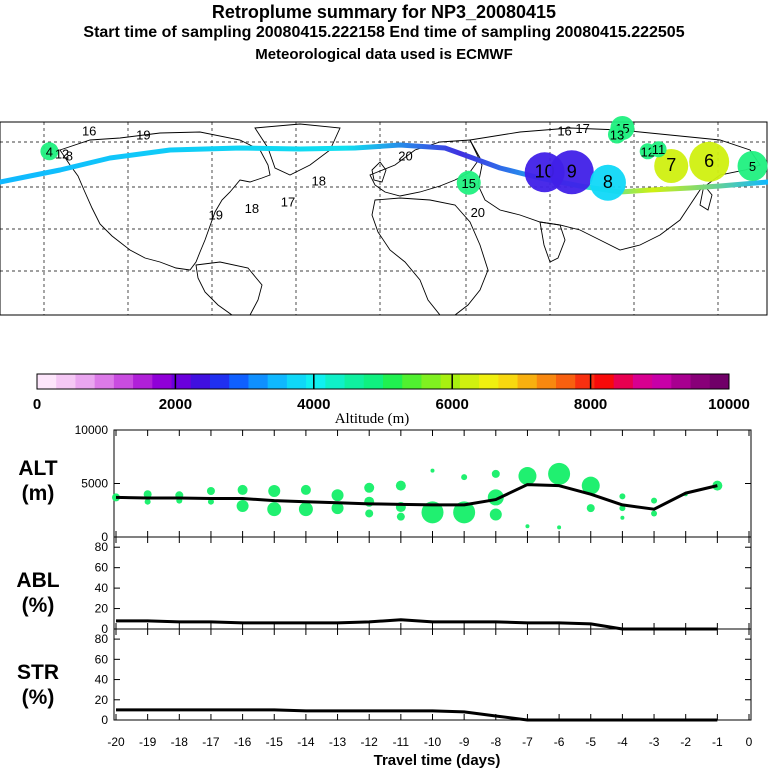 The width and height of the screenshot is (768, 768). What do you see at coordinates (243, 742) in the screenshot?
I see `x-tick-label: -16` at bounding box center [243, 742].